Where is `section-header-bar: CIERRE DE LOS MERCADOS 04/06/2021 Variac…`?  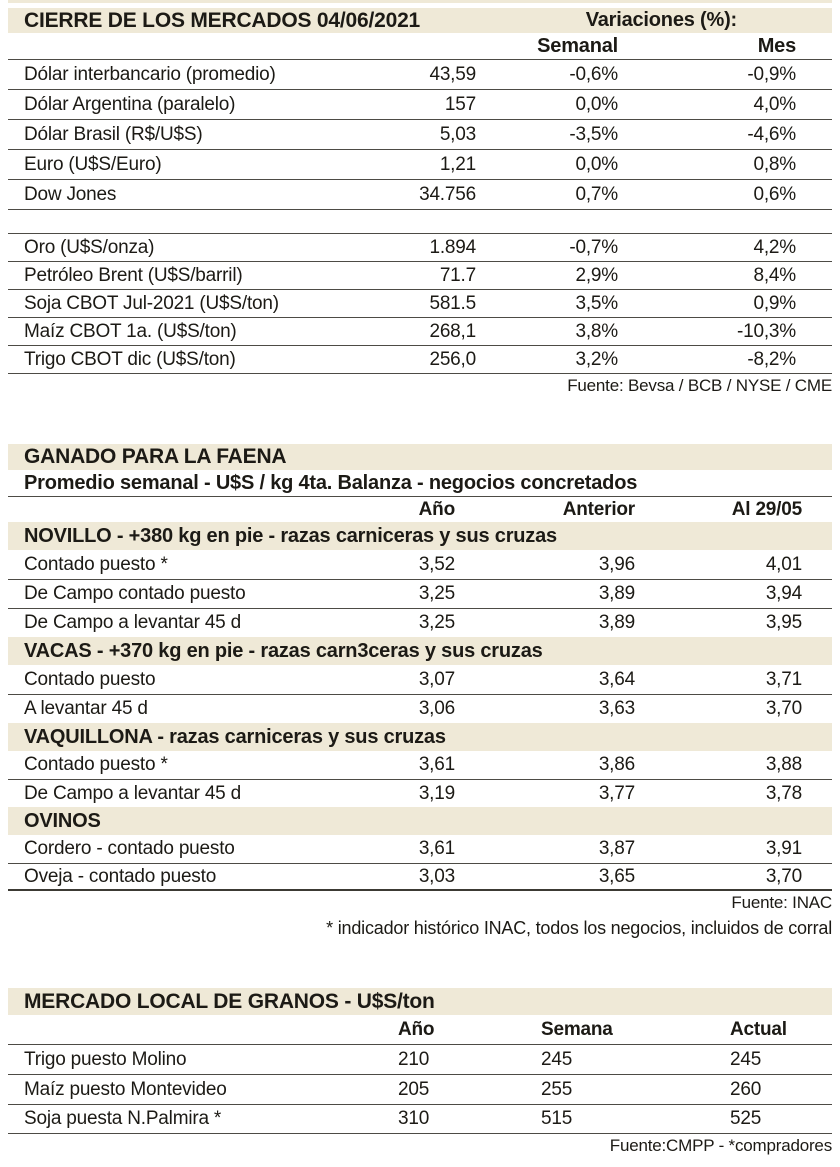
section-header-bar: CIERRE DE LOS MERCADOS 04/06/2021 Variac… is located at coordinates (420, 20).